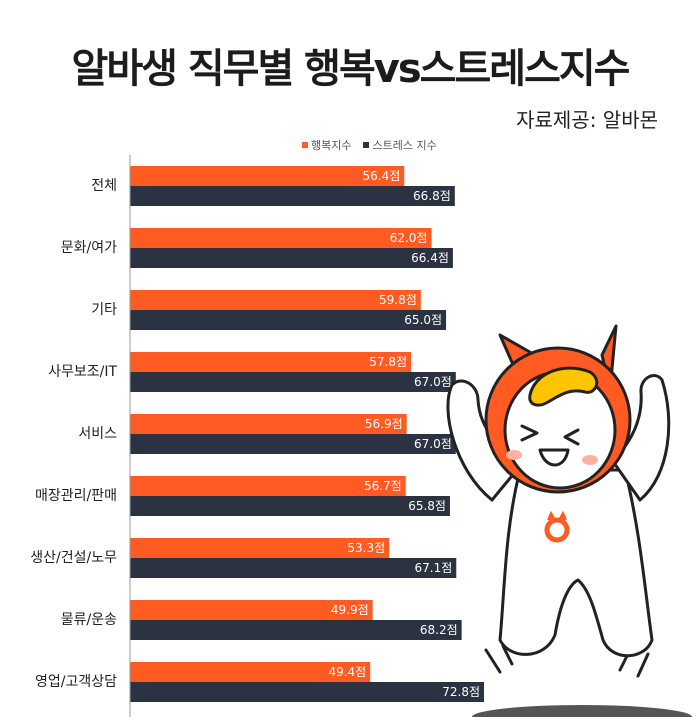 Image resolution: width=700 pixels, height=717 pixels. I want to click on mascot-face, so click(550, 445).